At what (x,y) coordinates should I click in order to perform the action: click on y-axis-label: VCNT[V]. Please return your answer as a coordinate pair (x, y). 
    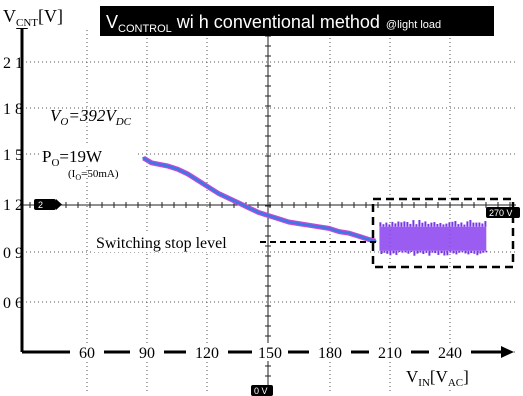
    Looking at the image, I should click on (33, 17).